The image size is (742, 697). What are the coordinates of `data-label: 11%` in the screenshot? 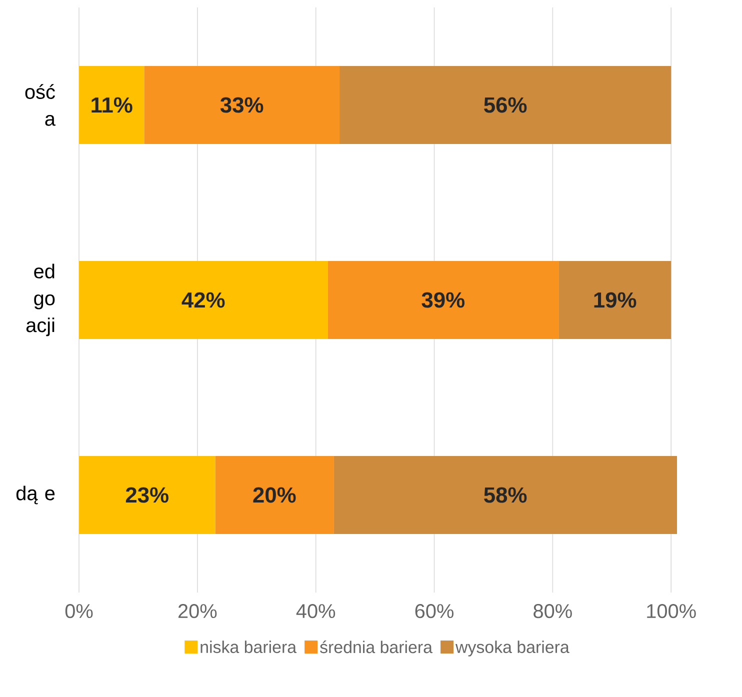 It's located at (112, 105).